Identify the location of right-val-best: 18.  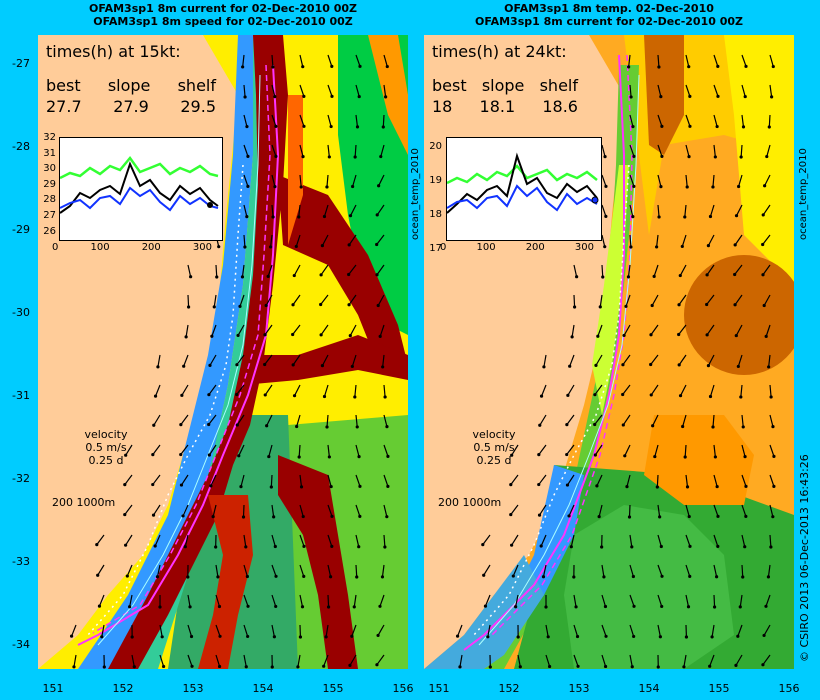
(442, 106).